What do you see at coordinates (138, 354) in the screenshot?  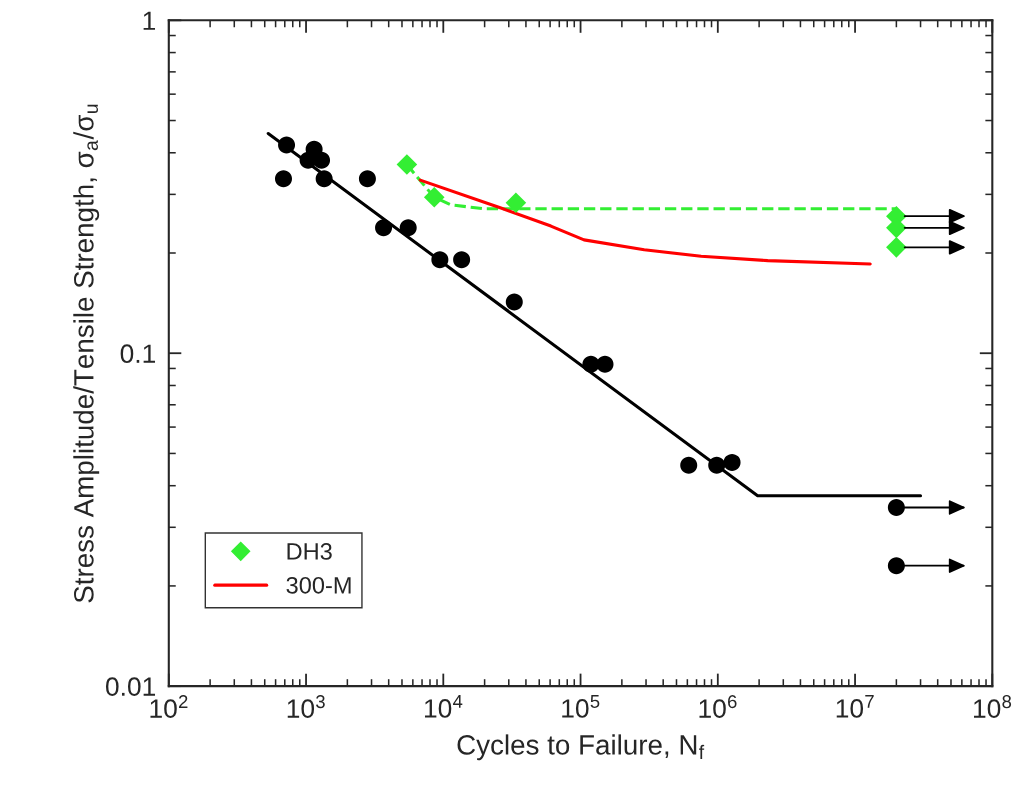 I see `y-tick-label: 0.1` at bounding box center [138, 354].